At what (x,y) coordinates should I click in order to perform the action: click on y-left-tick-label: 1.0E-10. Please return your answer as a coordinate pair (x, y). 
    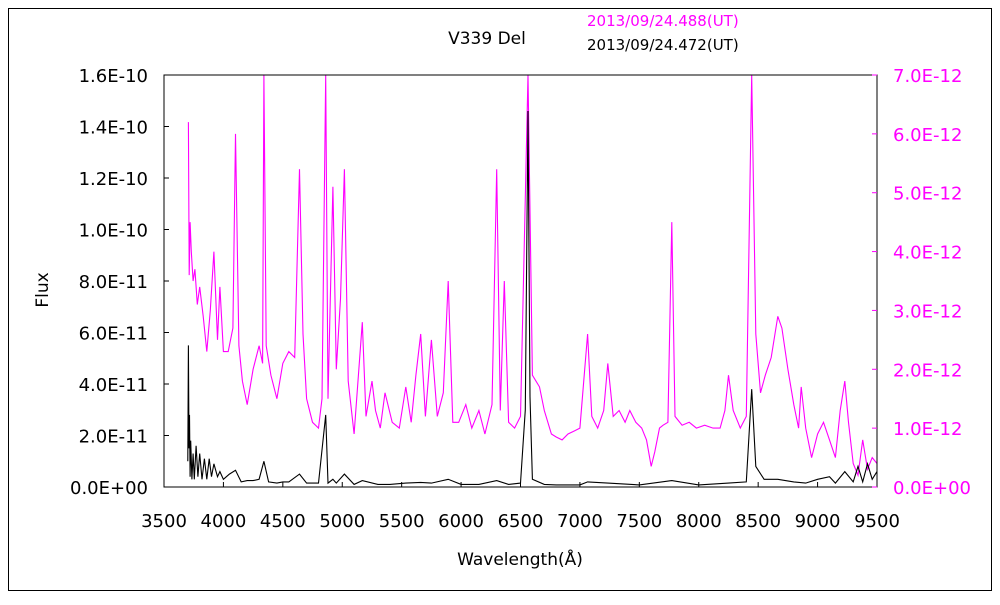
    Looking at the image, I should click on (113, 231).